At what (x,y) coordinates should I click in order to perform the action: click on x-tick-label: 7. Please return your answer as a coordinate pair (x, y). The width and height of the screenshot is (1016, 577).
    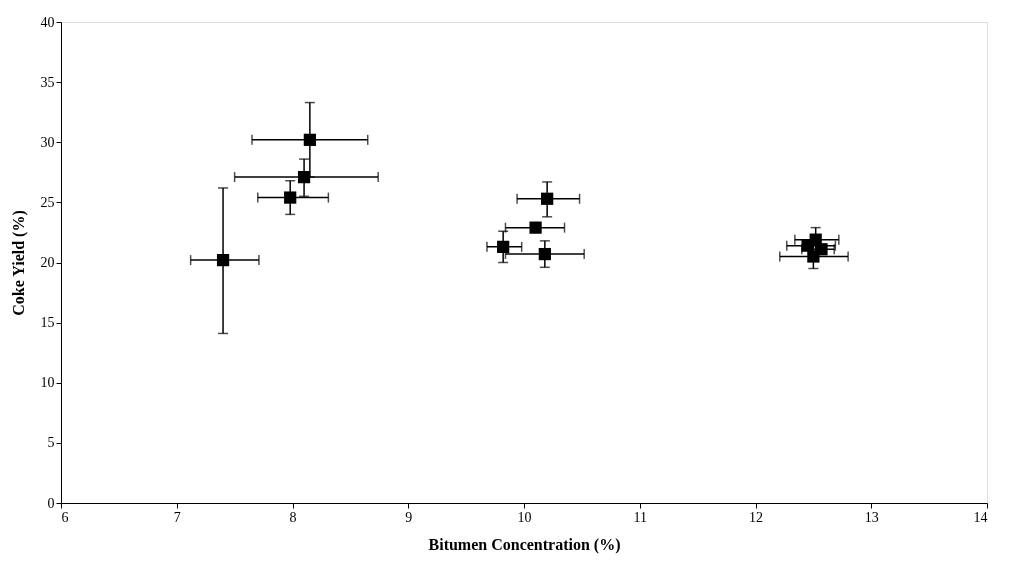
    Looking at the image, I should click on (177, 517).